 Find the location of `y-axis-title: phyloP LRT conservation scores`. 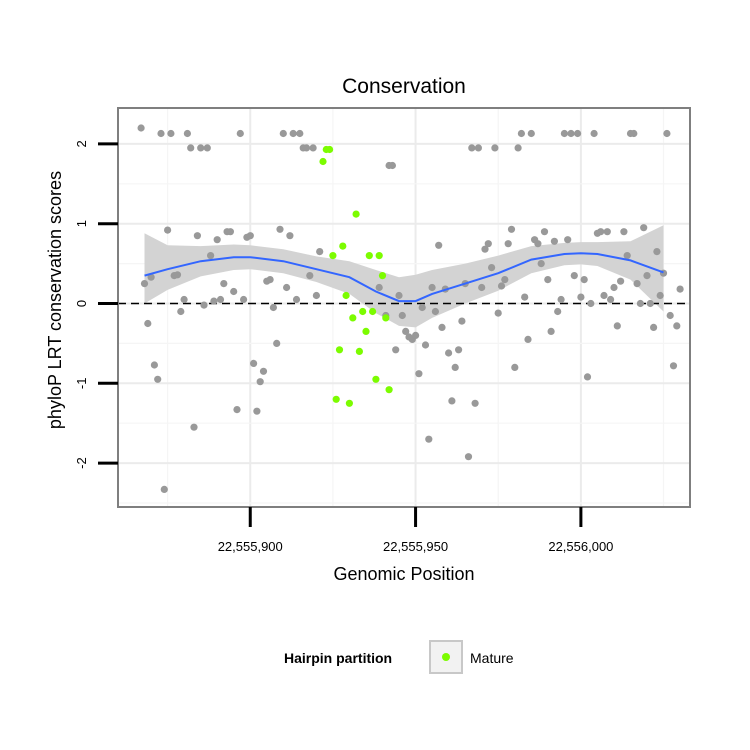

y-axis-title: phyloP LRT conservation scores is located at coordinates (55, 300).